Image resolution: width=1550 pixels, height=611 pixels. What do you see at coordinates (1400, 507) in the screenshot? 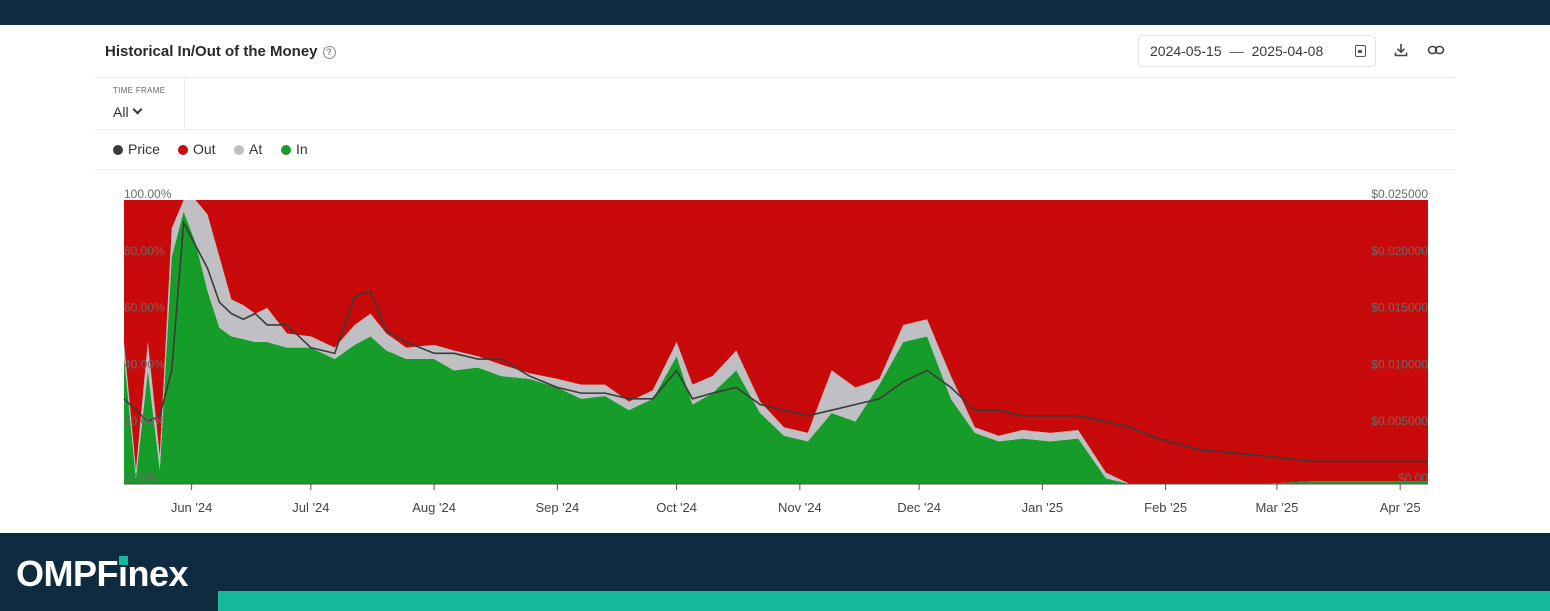
I see `x-tick-label: Apr '25` at bounding box center [1400, 507].